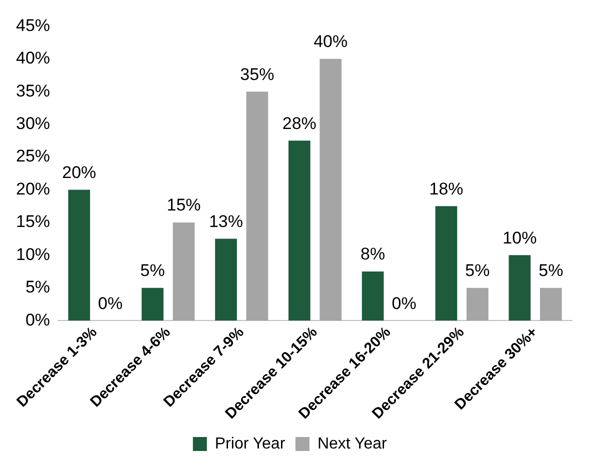 Image resolution: width=590 pixels, height=470 pixels. Describe the element at coordinates (299, 123) in the screenshot. I see `data-label: 28%` at that location.